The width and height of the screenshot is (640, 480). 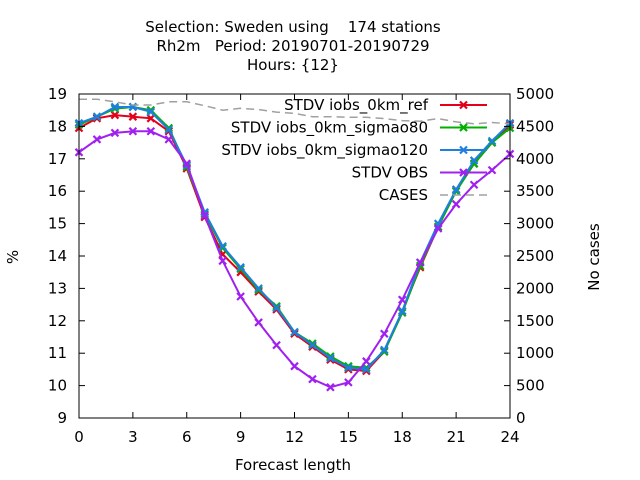 I want to click on x-tick-label: 18, so click(x=402, y=437).